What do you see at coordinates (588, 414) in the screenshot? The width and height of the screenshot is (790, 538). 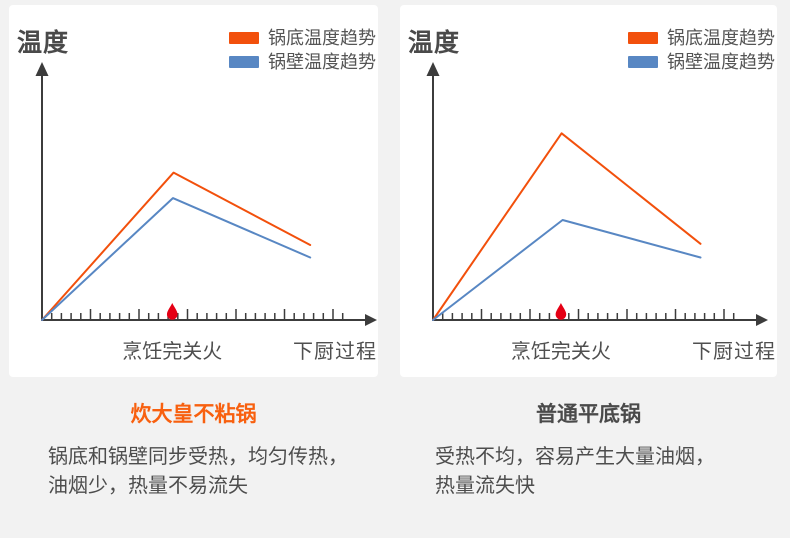 I see `caption-title-regular: 普通平底锅` at bounding box center [588, 414].